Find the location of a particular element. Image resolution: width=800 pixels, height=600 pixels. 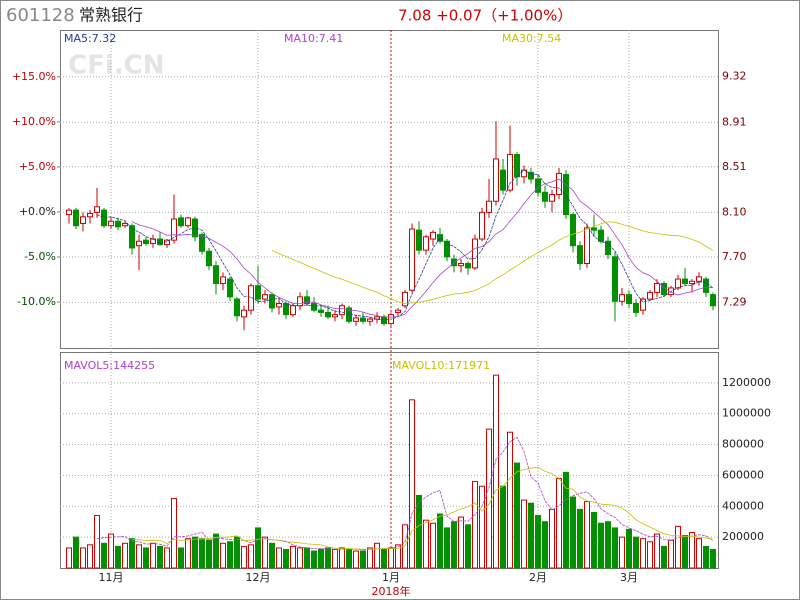

x-tick-label: 2月 is located at coordinates (538, 577).